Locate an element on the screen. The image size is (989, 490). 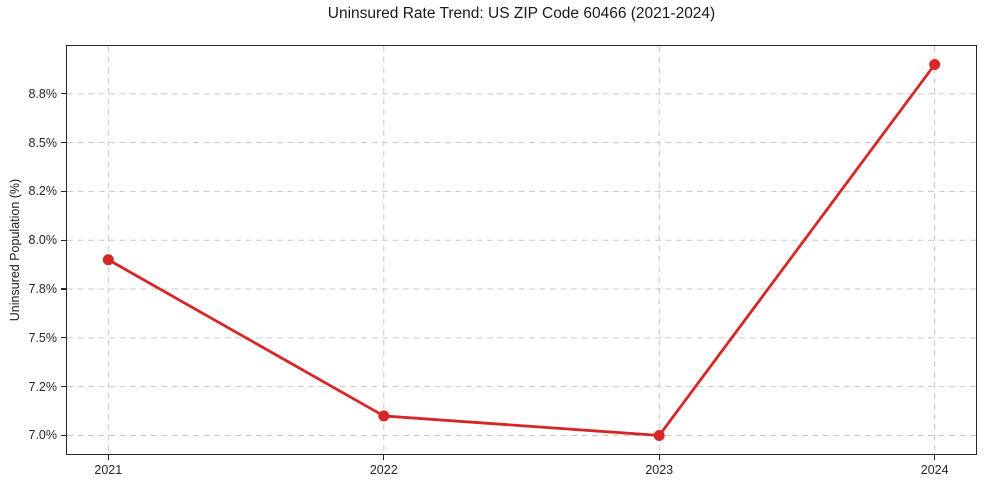
y-tick-label: 8.5% is located at coordinates (43, 142).